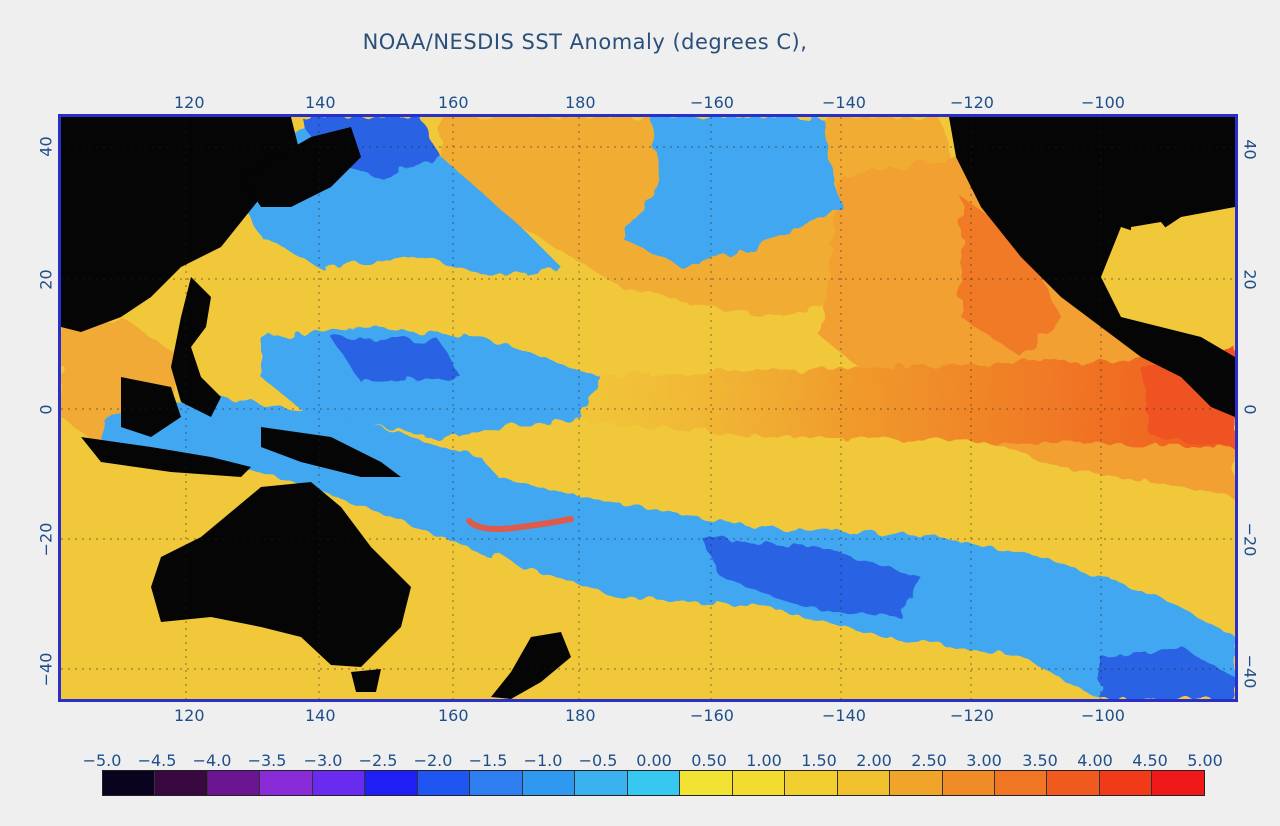  What do you see at coordinates (712, 102) in the screenshot?
I see `top-lon-tick: −160` at bounding box center [712, 102].